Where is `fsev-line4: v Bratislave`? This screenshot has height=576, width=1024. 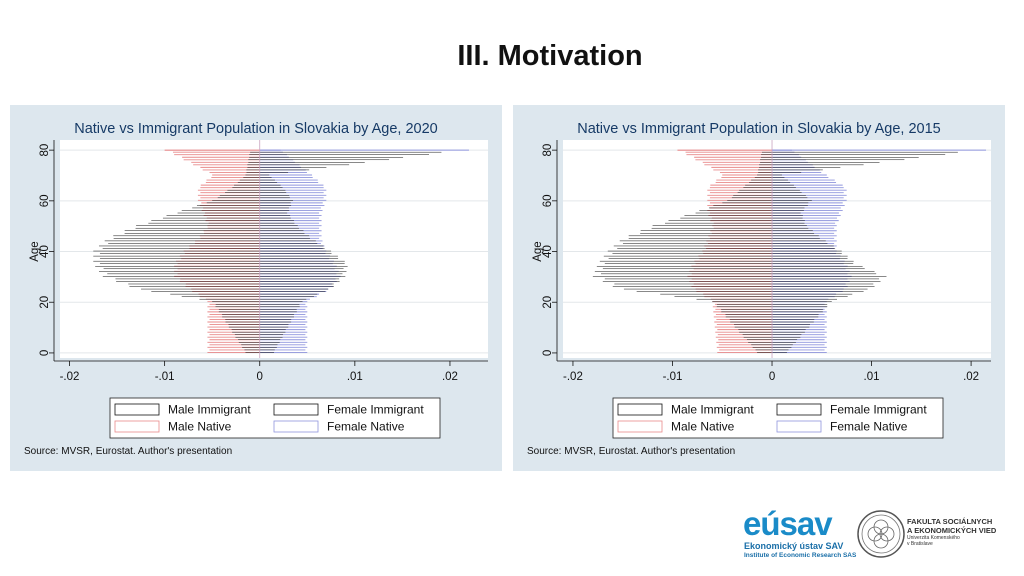
fsev-line4: v Bratislave is located at coordinates (920, 544).